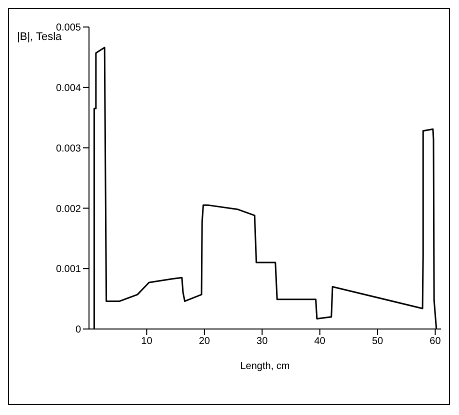 This screenshot has width=459, height=415. I want to click on x-tick-label: 10, so click(147, 342).